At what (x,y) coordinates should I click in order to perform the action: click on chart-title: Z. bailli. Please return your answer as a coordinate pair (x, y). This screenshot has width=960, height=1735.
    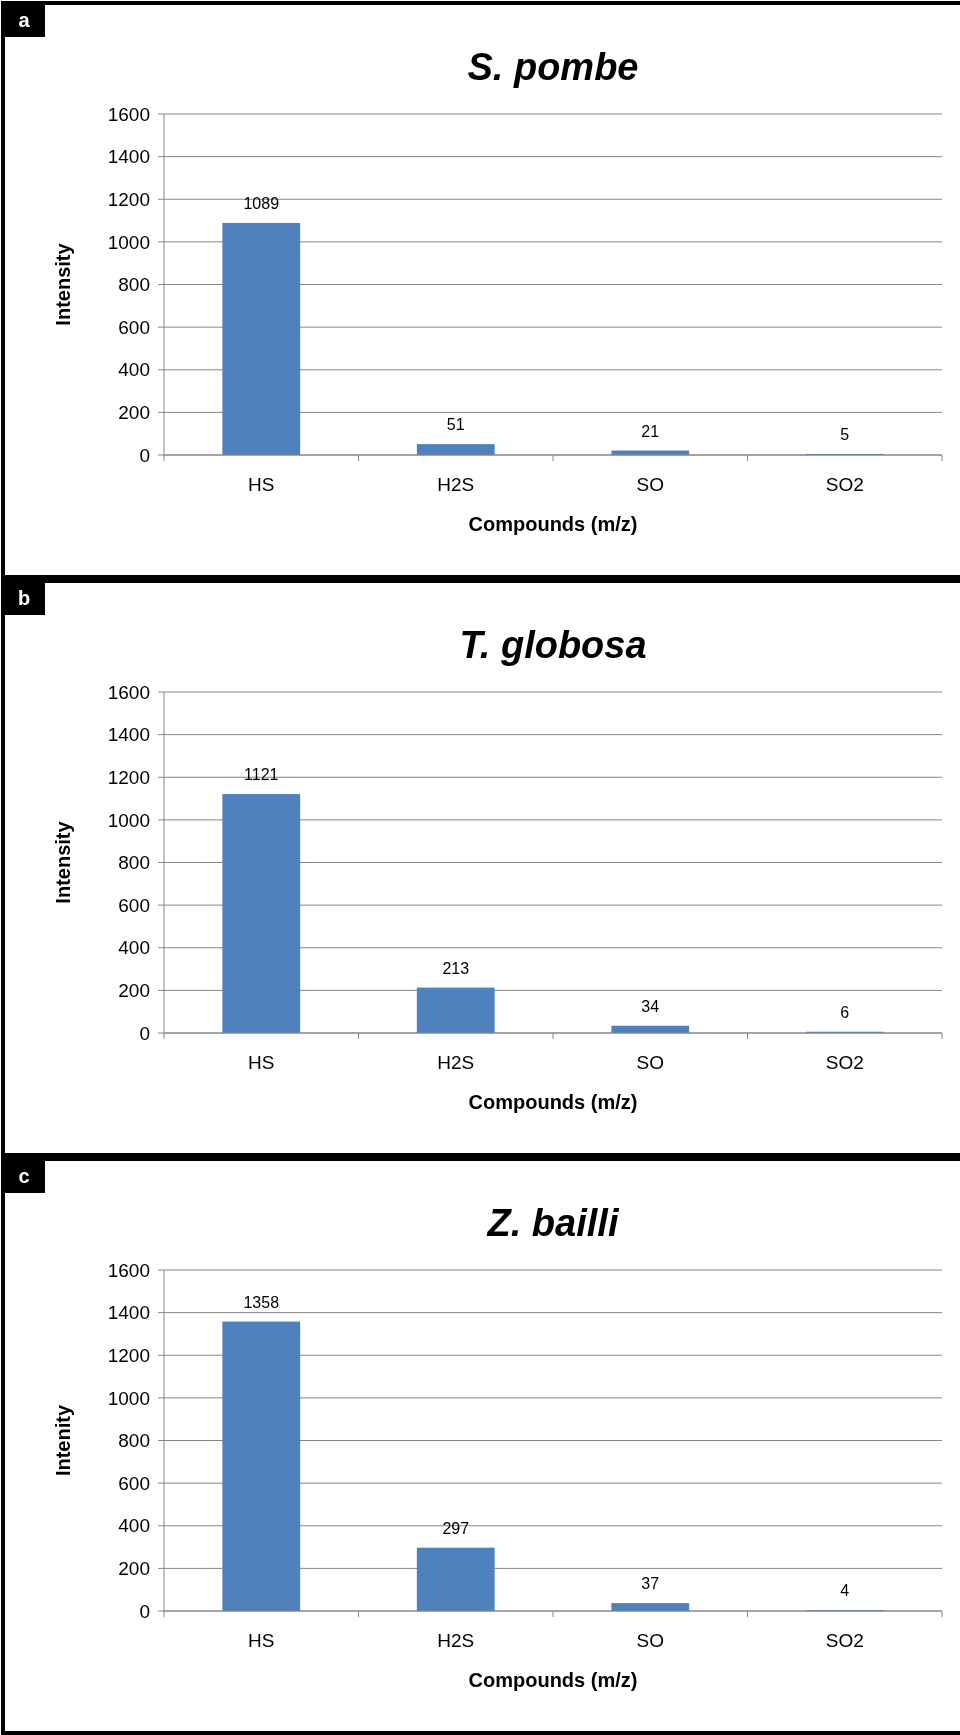
    Looking at the image, I should click on (553, 1223).